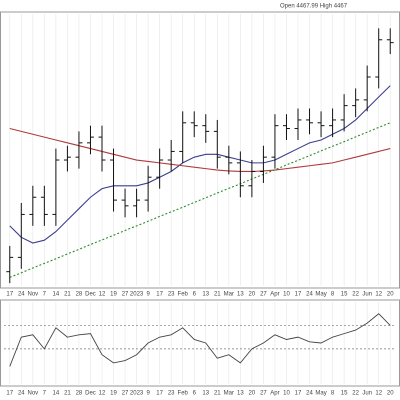 The image size is (400, 400). Describe the element at coordinates (314, 7) in the screenshot. I see `price-header: Open 4467.99 High 4467` at that location.